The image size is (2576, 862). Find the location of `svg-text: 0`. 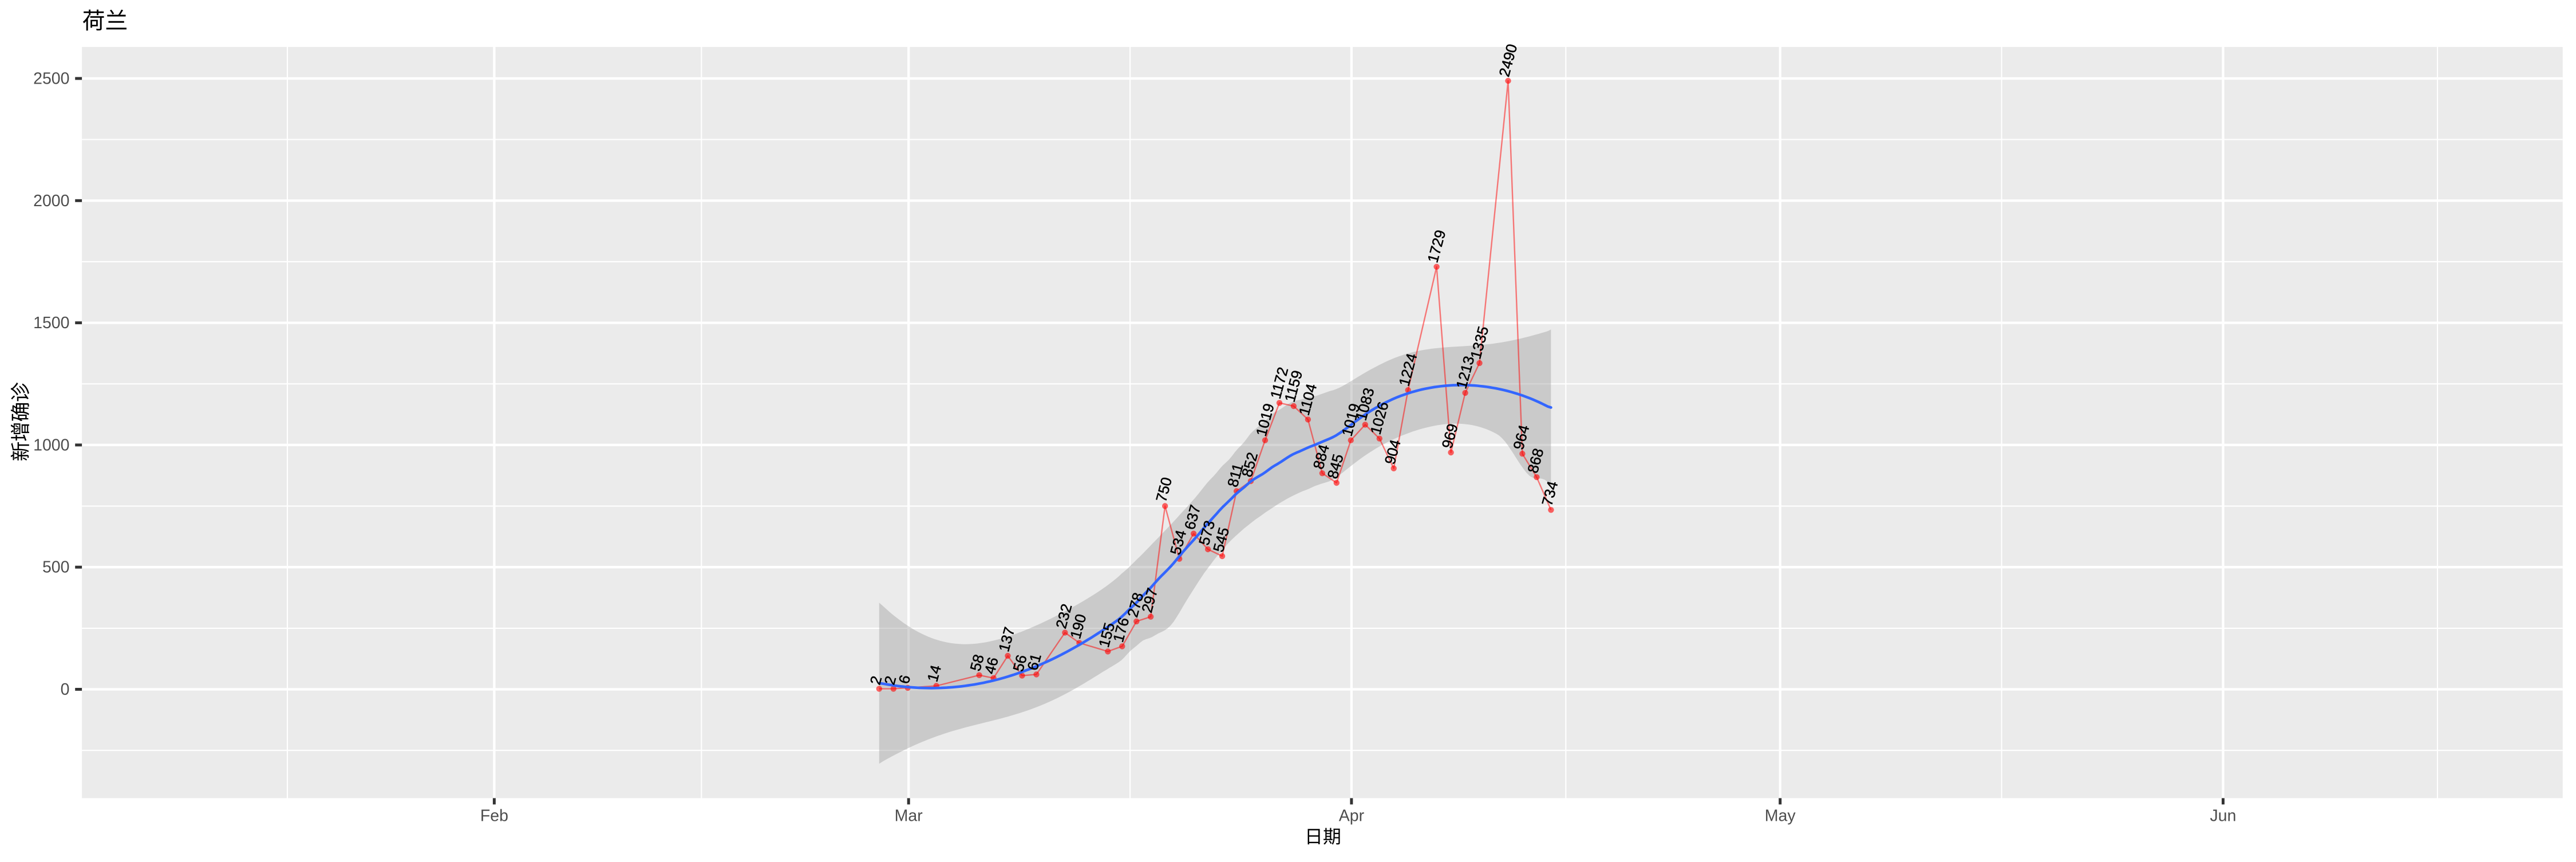

svg-text: 0 is located at coordinates (65, 689).